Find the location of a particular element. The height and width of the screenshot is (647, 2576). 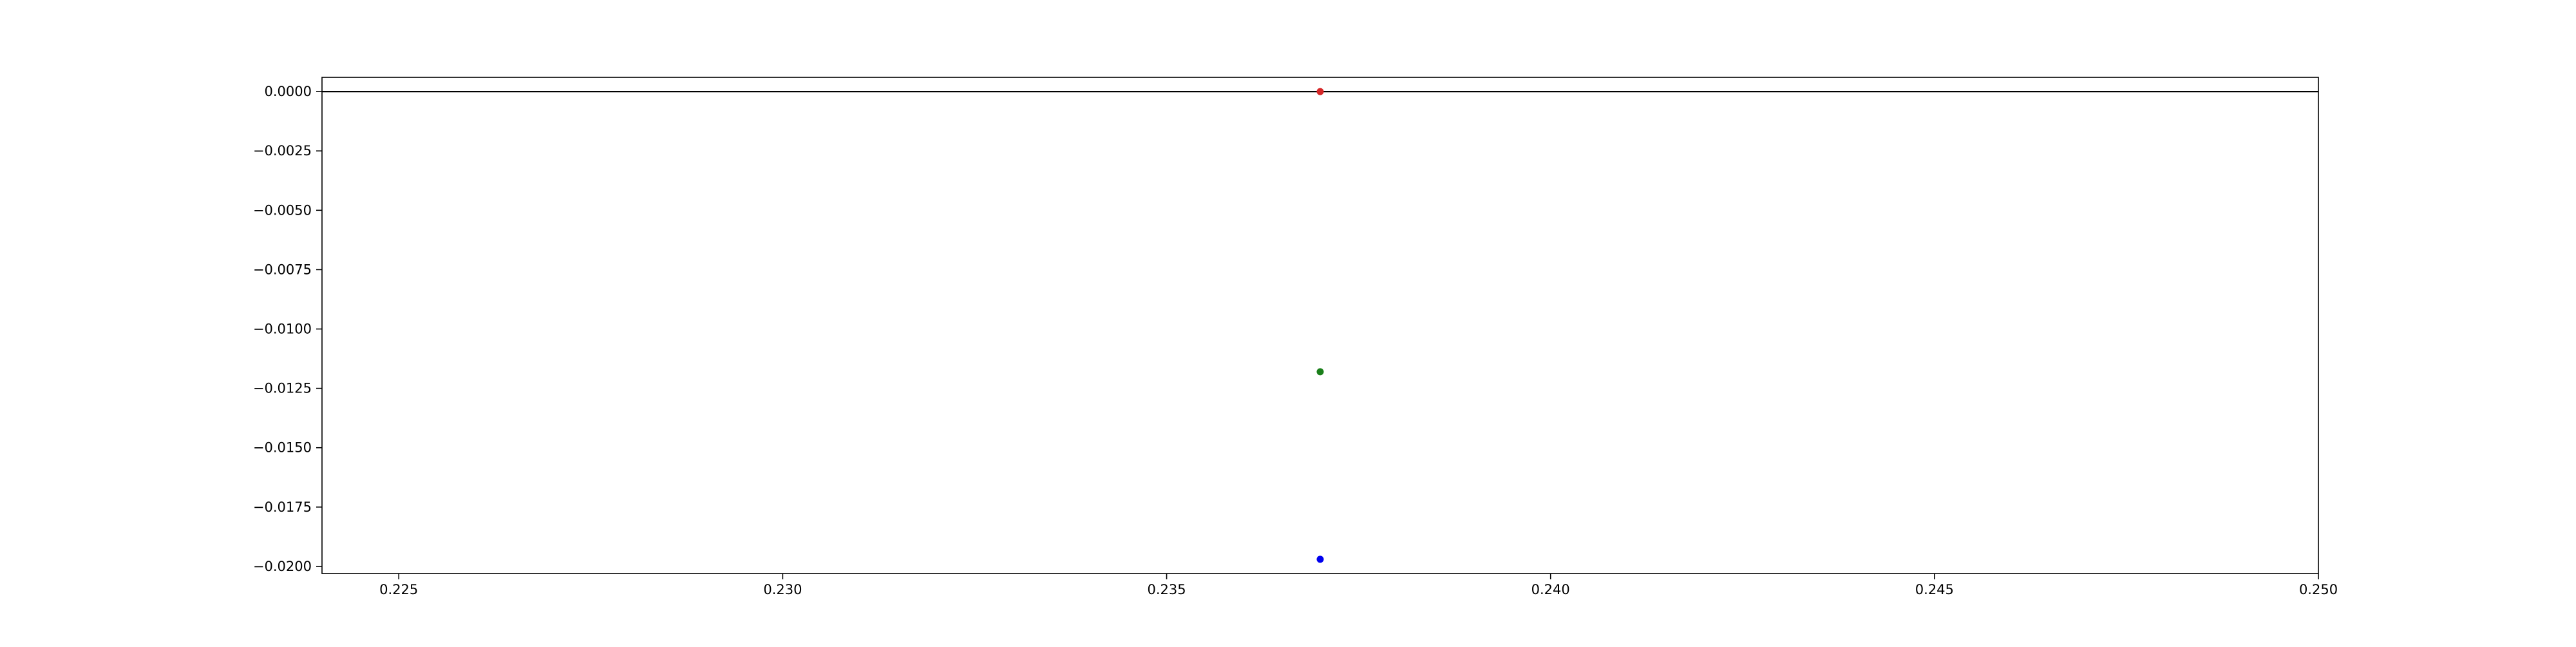

y-tick-label: 0.0000 is located at coordinates (288, 91).